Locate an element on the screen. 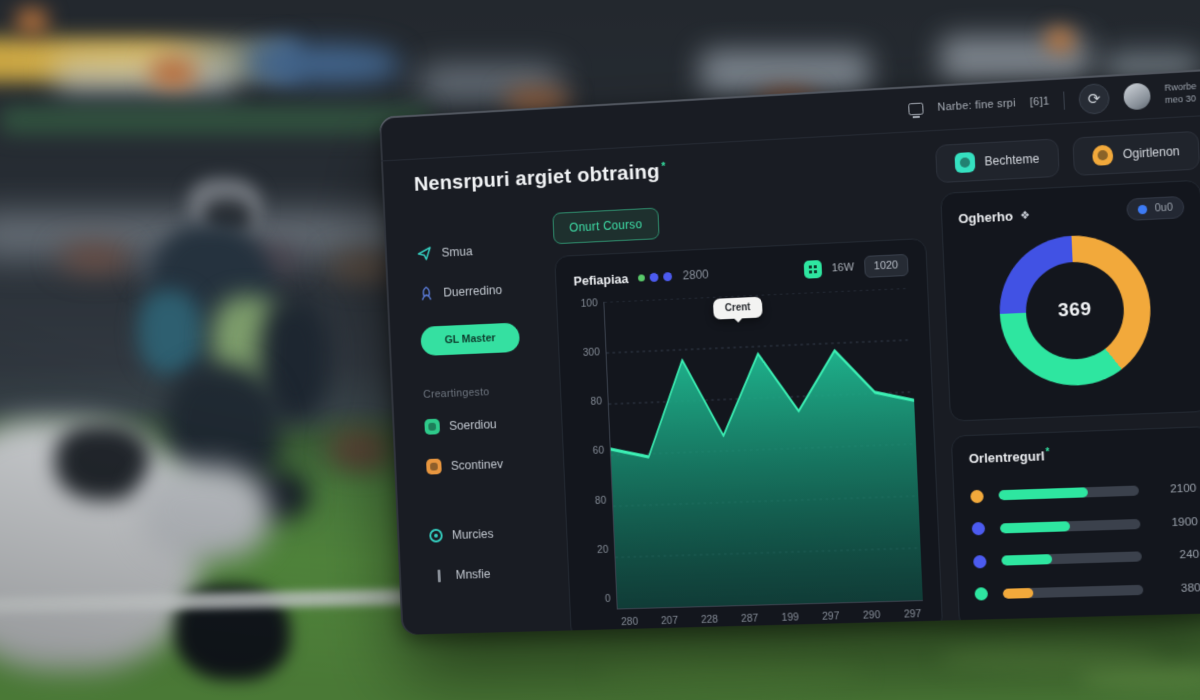  sidebar-item-smua: Smua is located at coordinates (478, 250).